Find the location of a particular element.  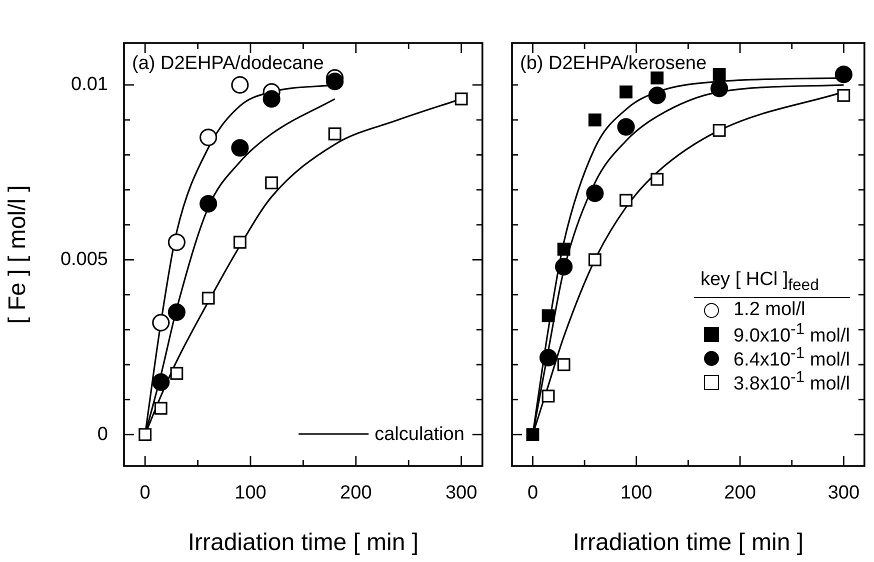

legend-label: 9.0x10$^{-1}$ mol/l is located at coordinates (791, 333).